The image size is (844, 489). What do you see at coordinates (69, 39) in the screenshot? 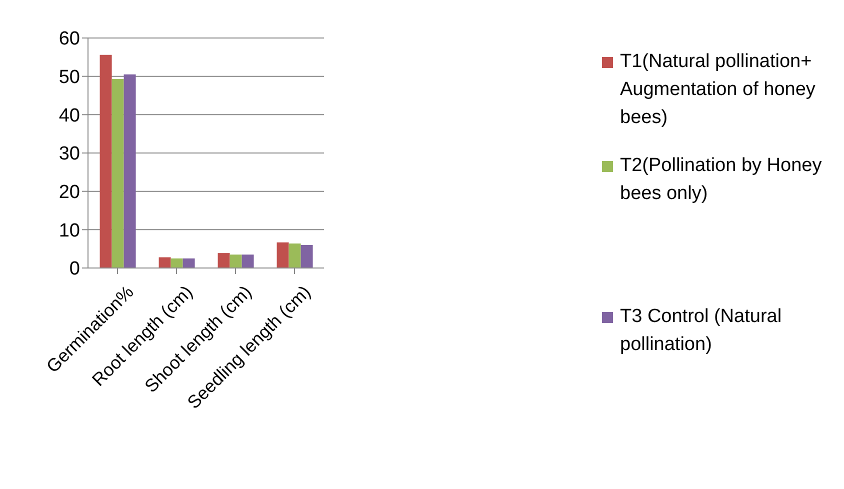
I see `y-tick-label: 60` at bounding box center [69, 39].